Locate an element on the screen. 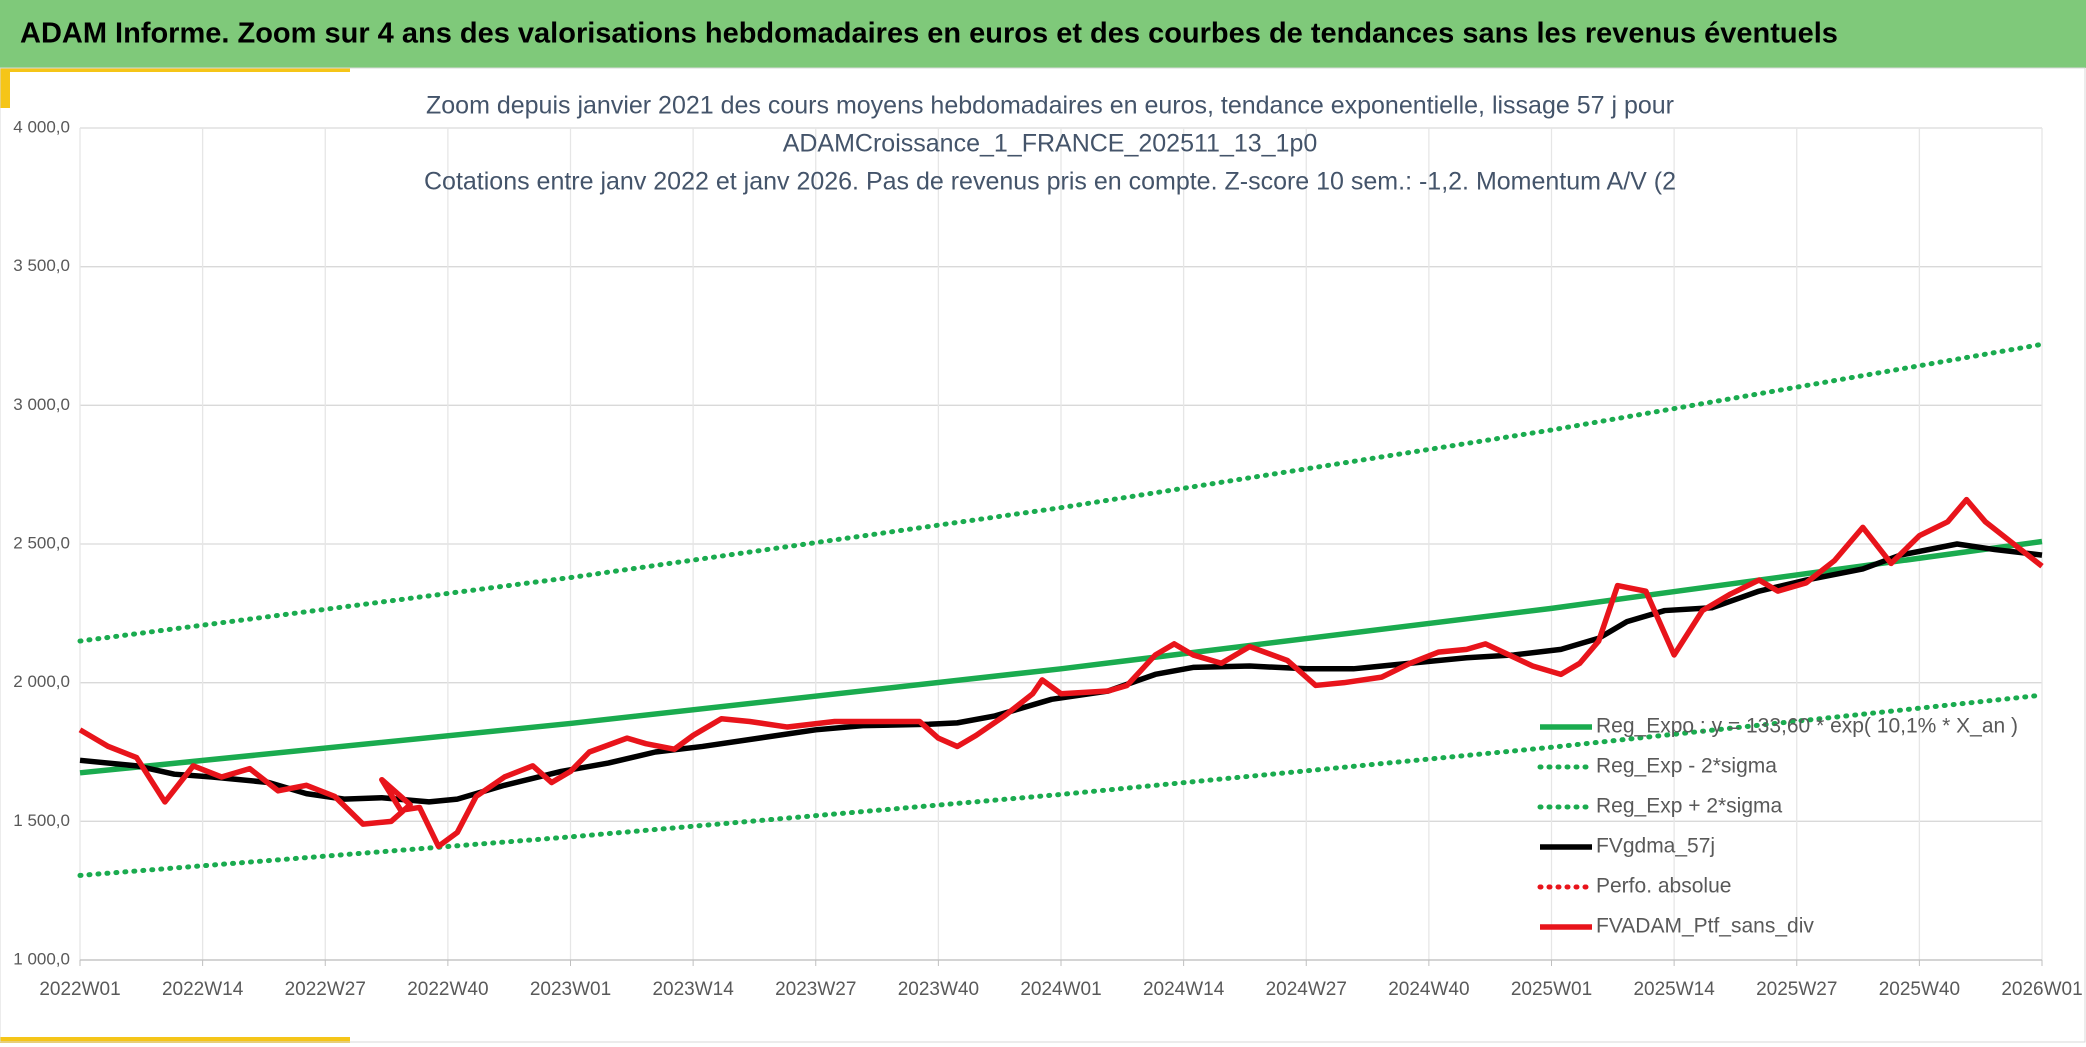 The width and height of the screenshot is (2086, 1047). y-tick-label: 3 500,0 is located at coordinates (41, 265).